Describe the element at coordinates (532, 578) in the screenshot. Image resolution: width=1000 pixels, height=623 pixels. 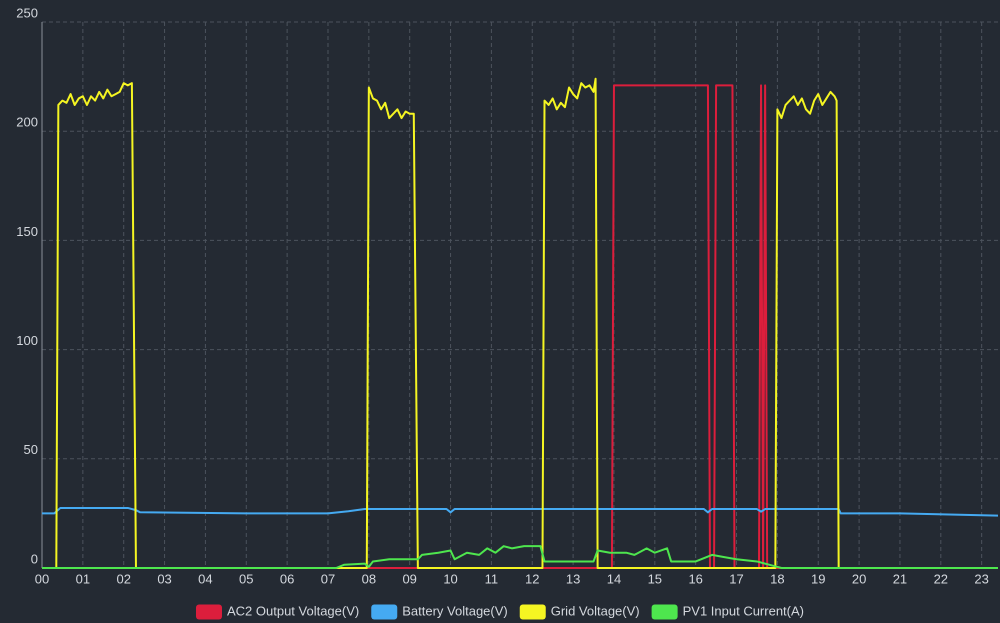
I see `x-tick-label: 12` at that location.